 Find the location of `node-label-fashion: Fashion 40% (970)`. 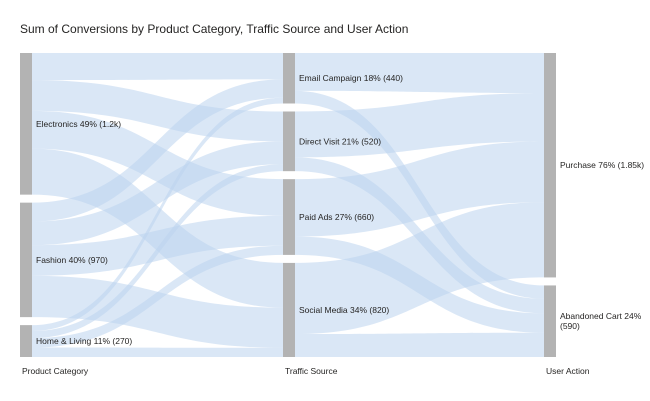

node-label-fashion: Fashion 40% (970) is located at coordinates (72, 260).